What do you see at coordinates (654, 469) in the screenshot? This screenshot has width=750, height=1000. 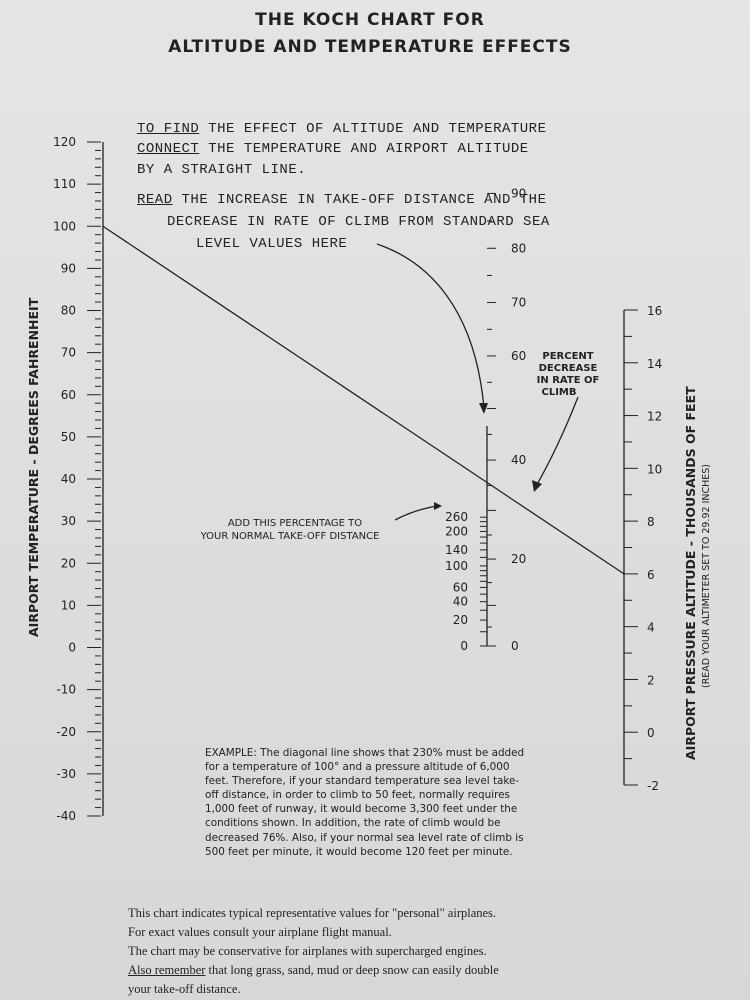 I see `altitude-tick-label: 10` at bounding box center [654, 469].